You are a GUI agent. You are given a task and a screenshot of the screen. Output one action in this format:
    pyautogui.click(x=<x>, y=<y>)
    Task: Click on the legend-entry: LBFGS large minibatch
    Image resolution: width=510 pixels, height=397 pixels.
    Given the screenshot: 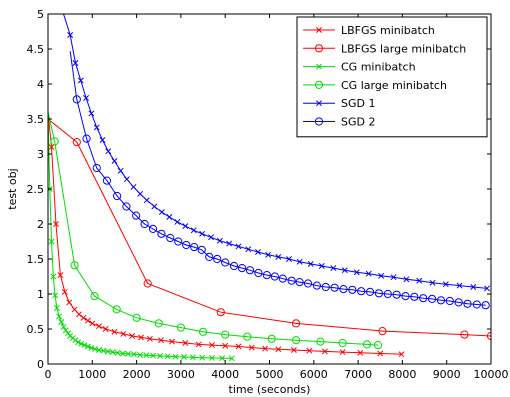 What is the action you would take?
    pyautogui.click(x=384, y=48)
    